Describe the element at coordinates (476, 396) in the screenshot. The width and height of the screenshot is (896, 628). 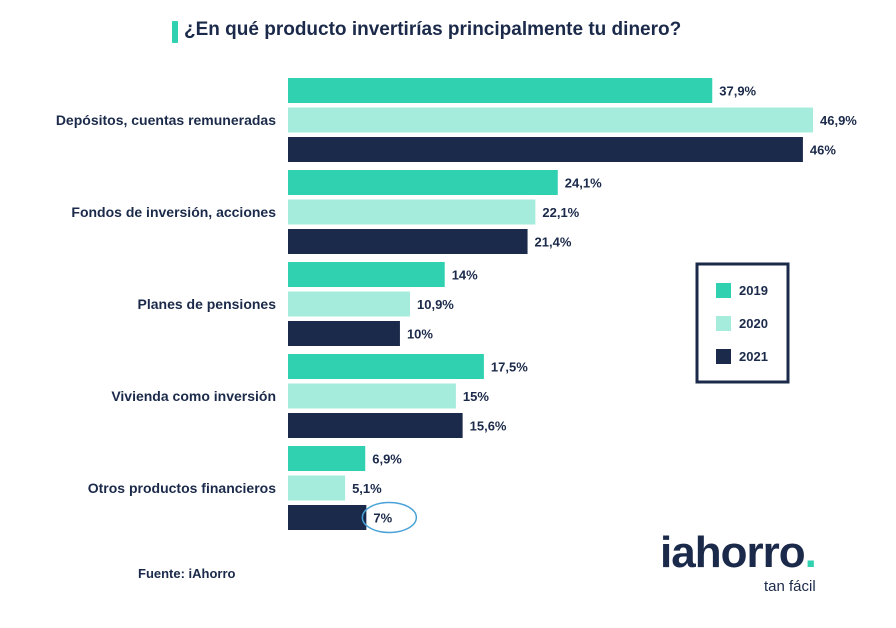
I see `value-label: 15%` at that location.